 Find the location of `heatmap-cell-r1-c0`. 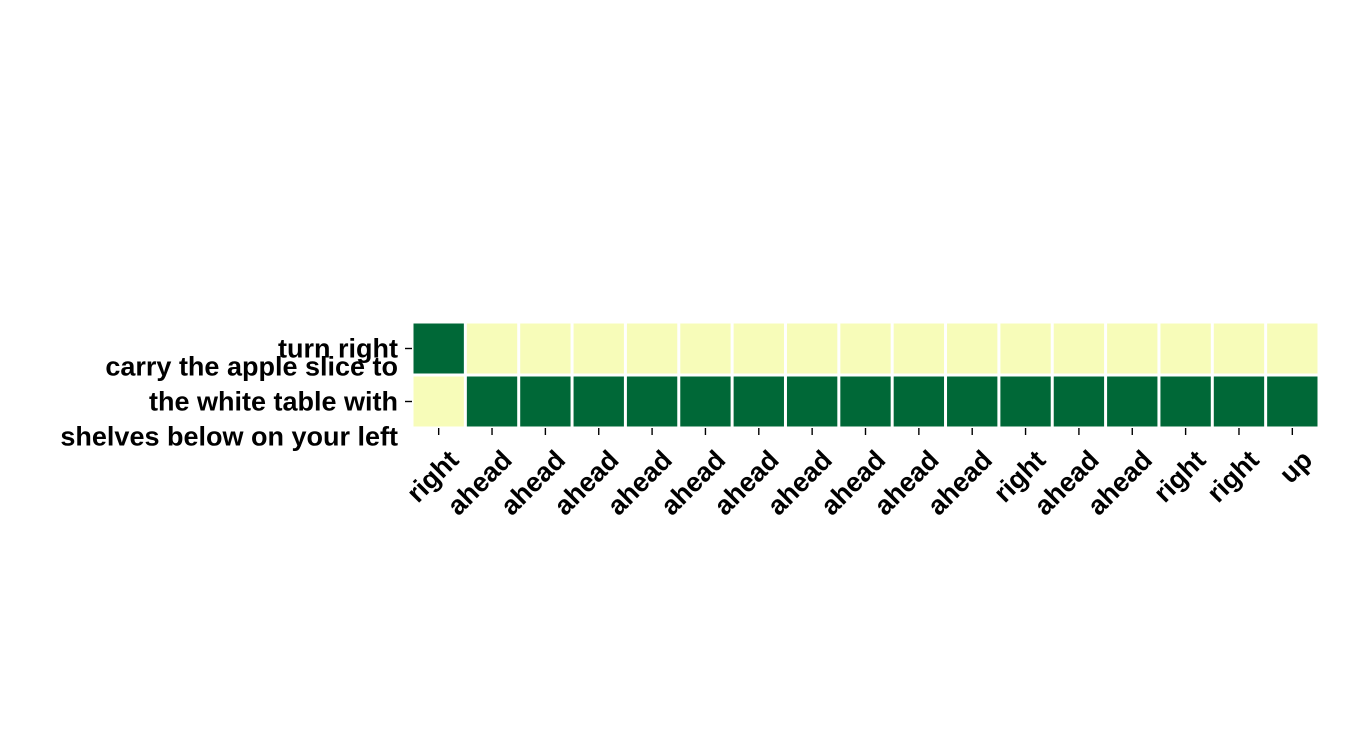

heatmap-cell-r1-c0 is located at coordinates (438, 401).